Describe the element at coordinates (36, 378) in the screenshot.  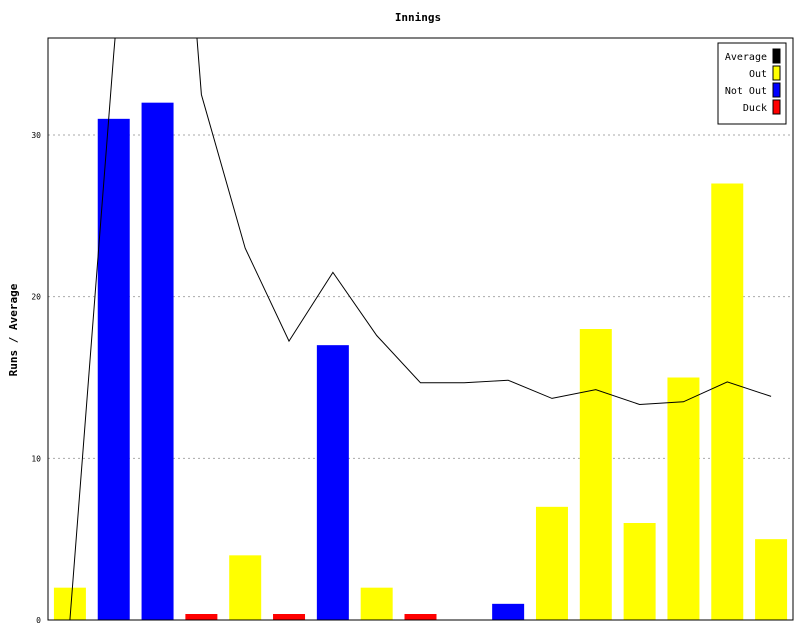
I see `y-ticks: 0 10 20 30` at that location.